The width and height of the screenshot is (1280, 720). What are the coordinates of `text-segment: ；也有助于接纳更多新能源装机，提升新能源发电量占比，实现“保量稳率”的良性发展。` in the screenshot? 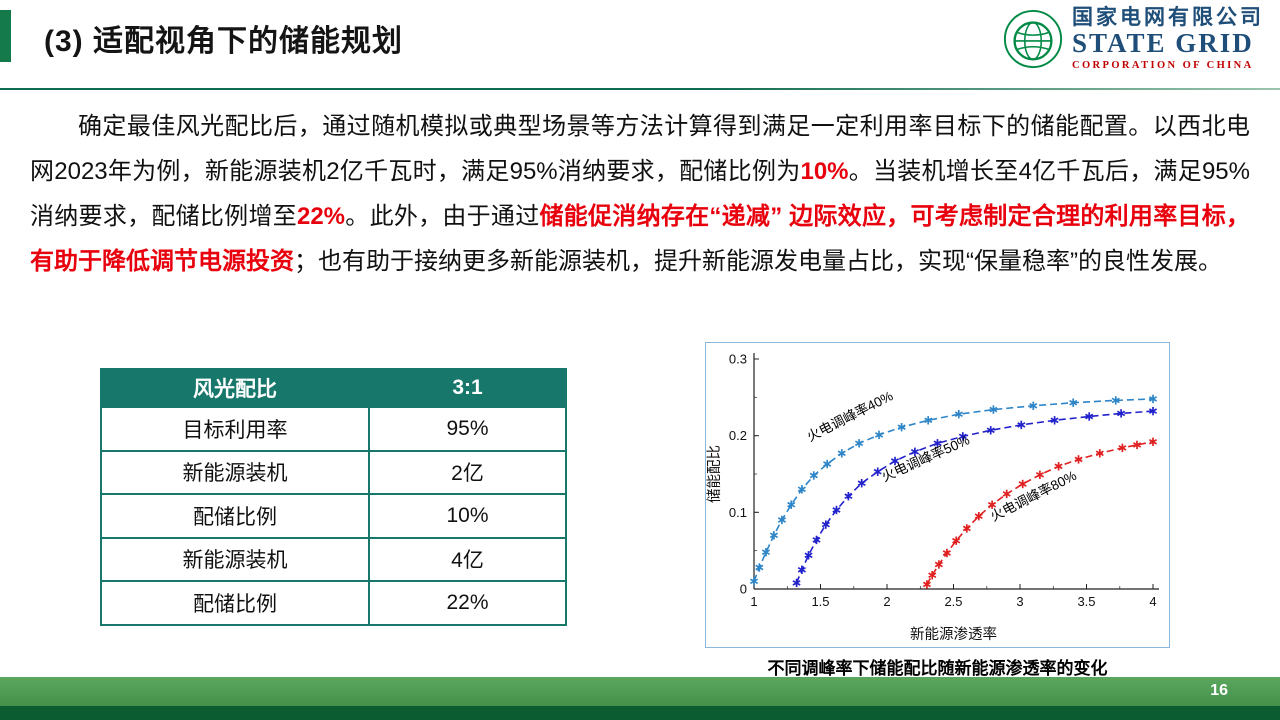 It's located at (758, 261).